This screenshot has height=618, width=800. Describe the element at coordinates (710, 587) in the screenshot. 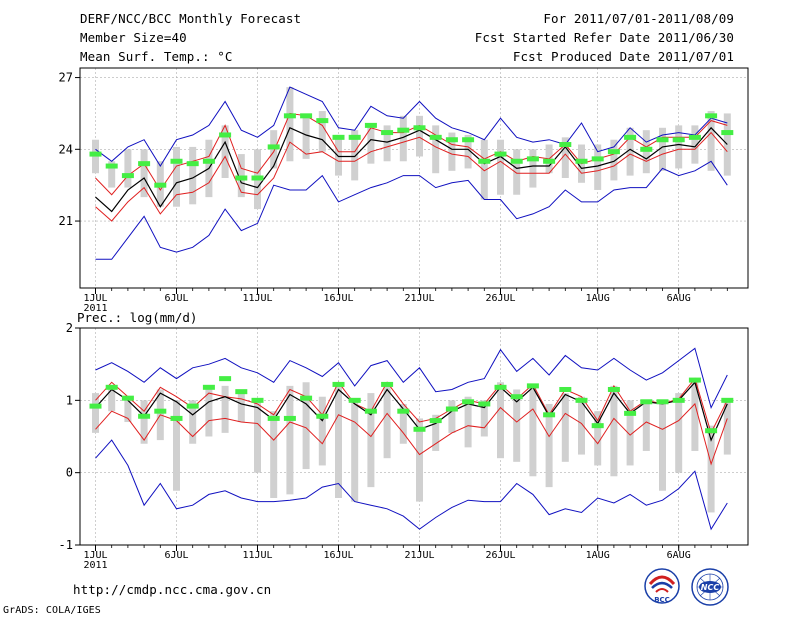

I see `ncc-logo-text: NCC` at that location.